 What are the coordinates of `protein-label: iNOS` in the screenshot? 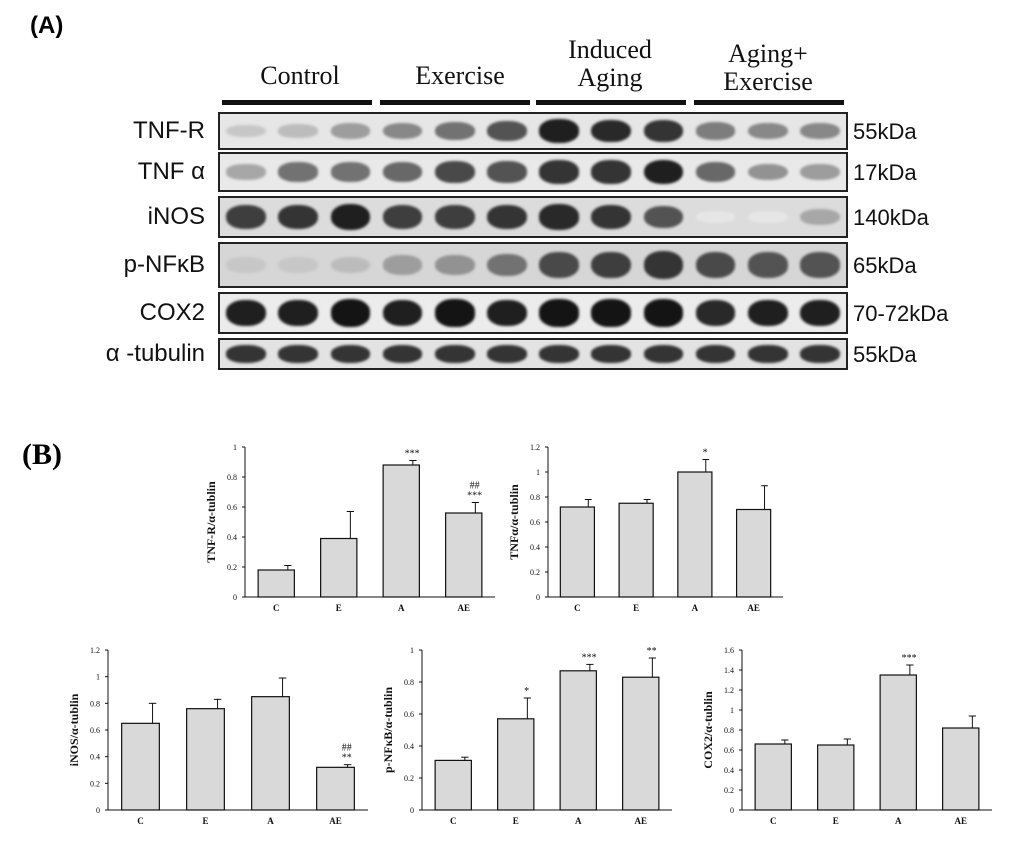 It's located at (176, 216).